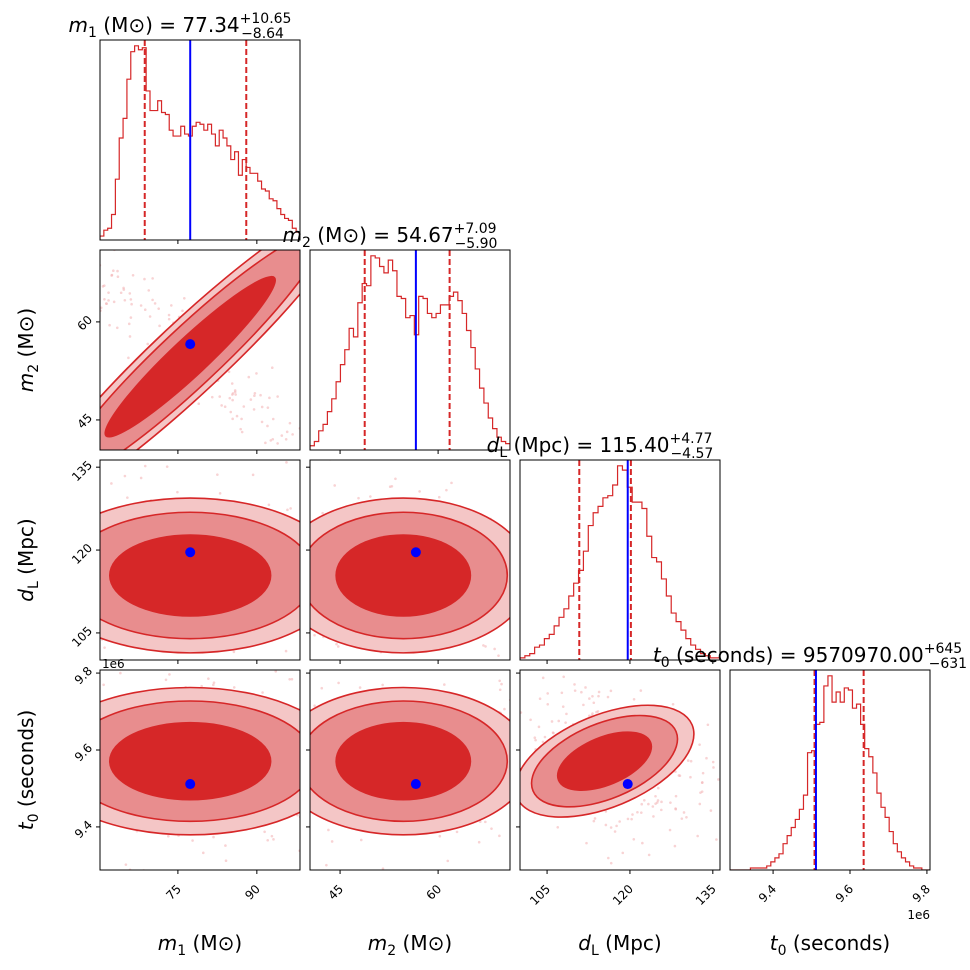 The height and width of the screenshot is (970, 970). I want to click on x-tick-label: 75, so click(173, 892).